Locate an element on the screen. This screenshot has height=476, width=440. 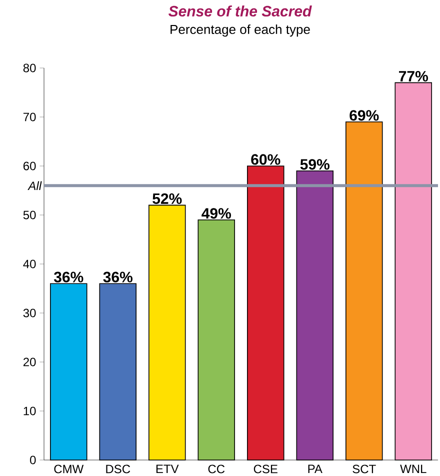
x-tick-label: ETV is located at coordinates (167, 469).